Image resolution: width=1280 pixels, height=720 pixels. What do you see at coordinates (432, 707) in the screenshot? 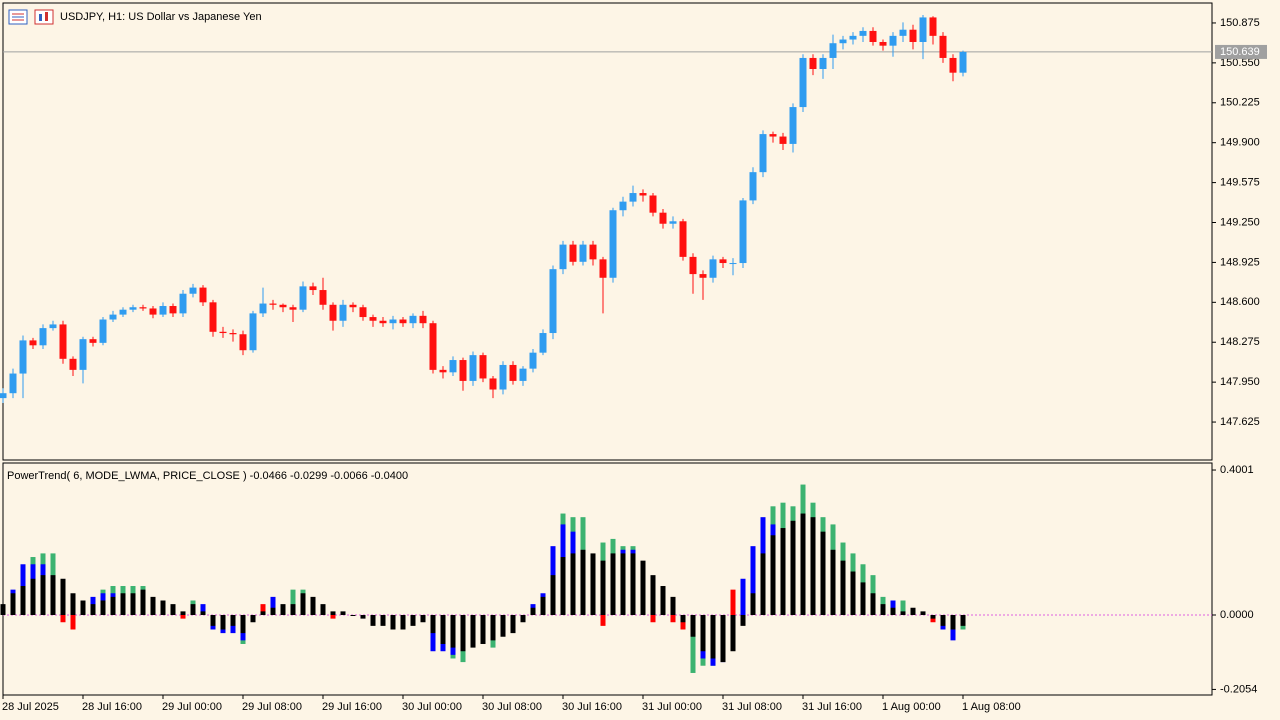
I see `x-tick-label: 30 Jul 00:00` at bounding box center [432, 707].